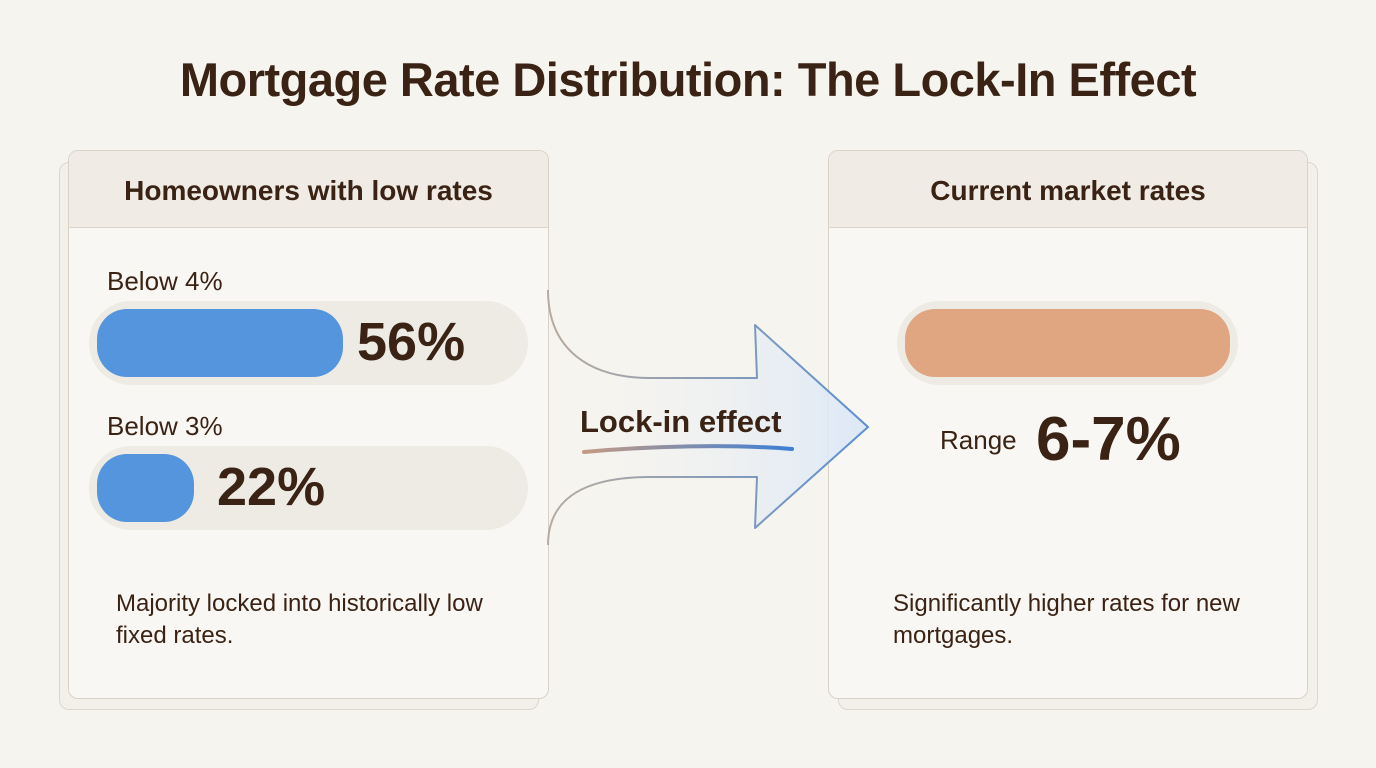  Describe the element at coordinates (681, 421) in the screenshot. I see `lock-in-label: Lock-in effect` at that location.